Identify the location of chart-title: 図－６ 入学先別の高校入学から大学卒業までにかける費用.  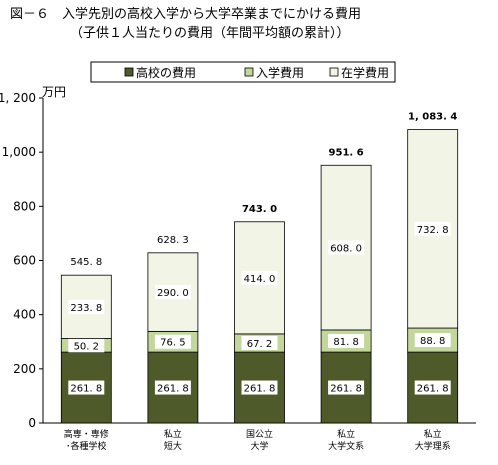
(186, 14).